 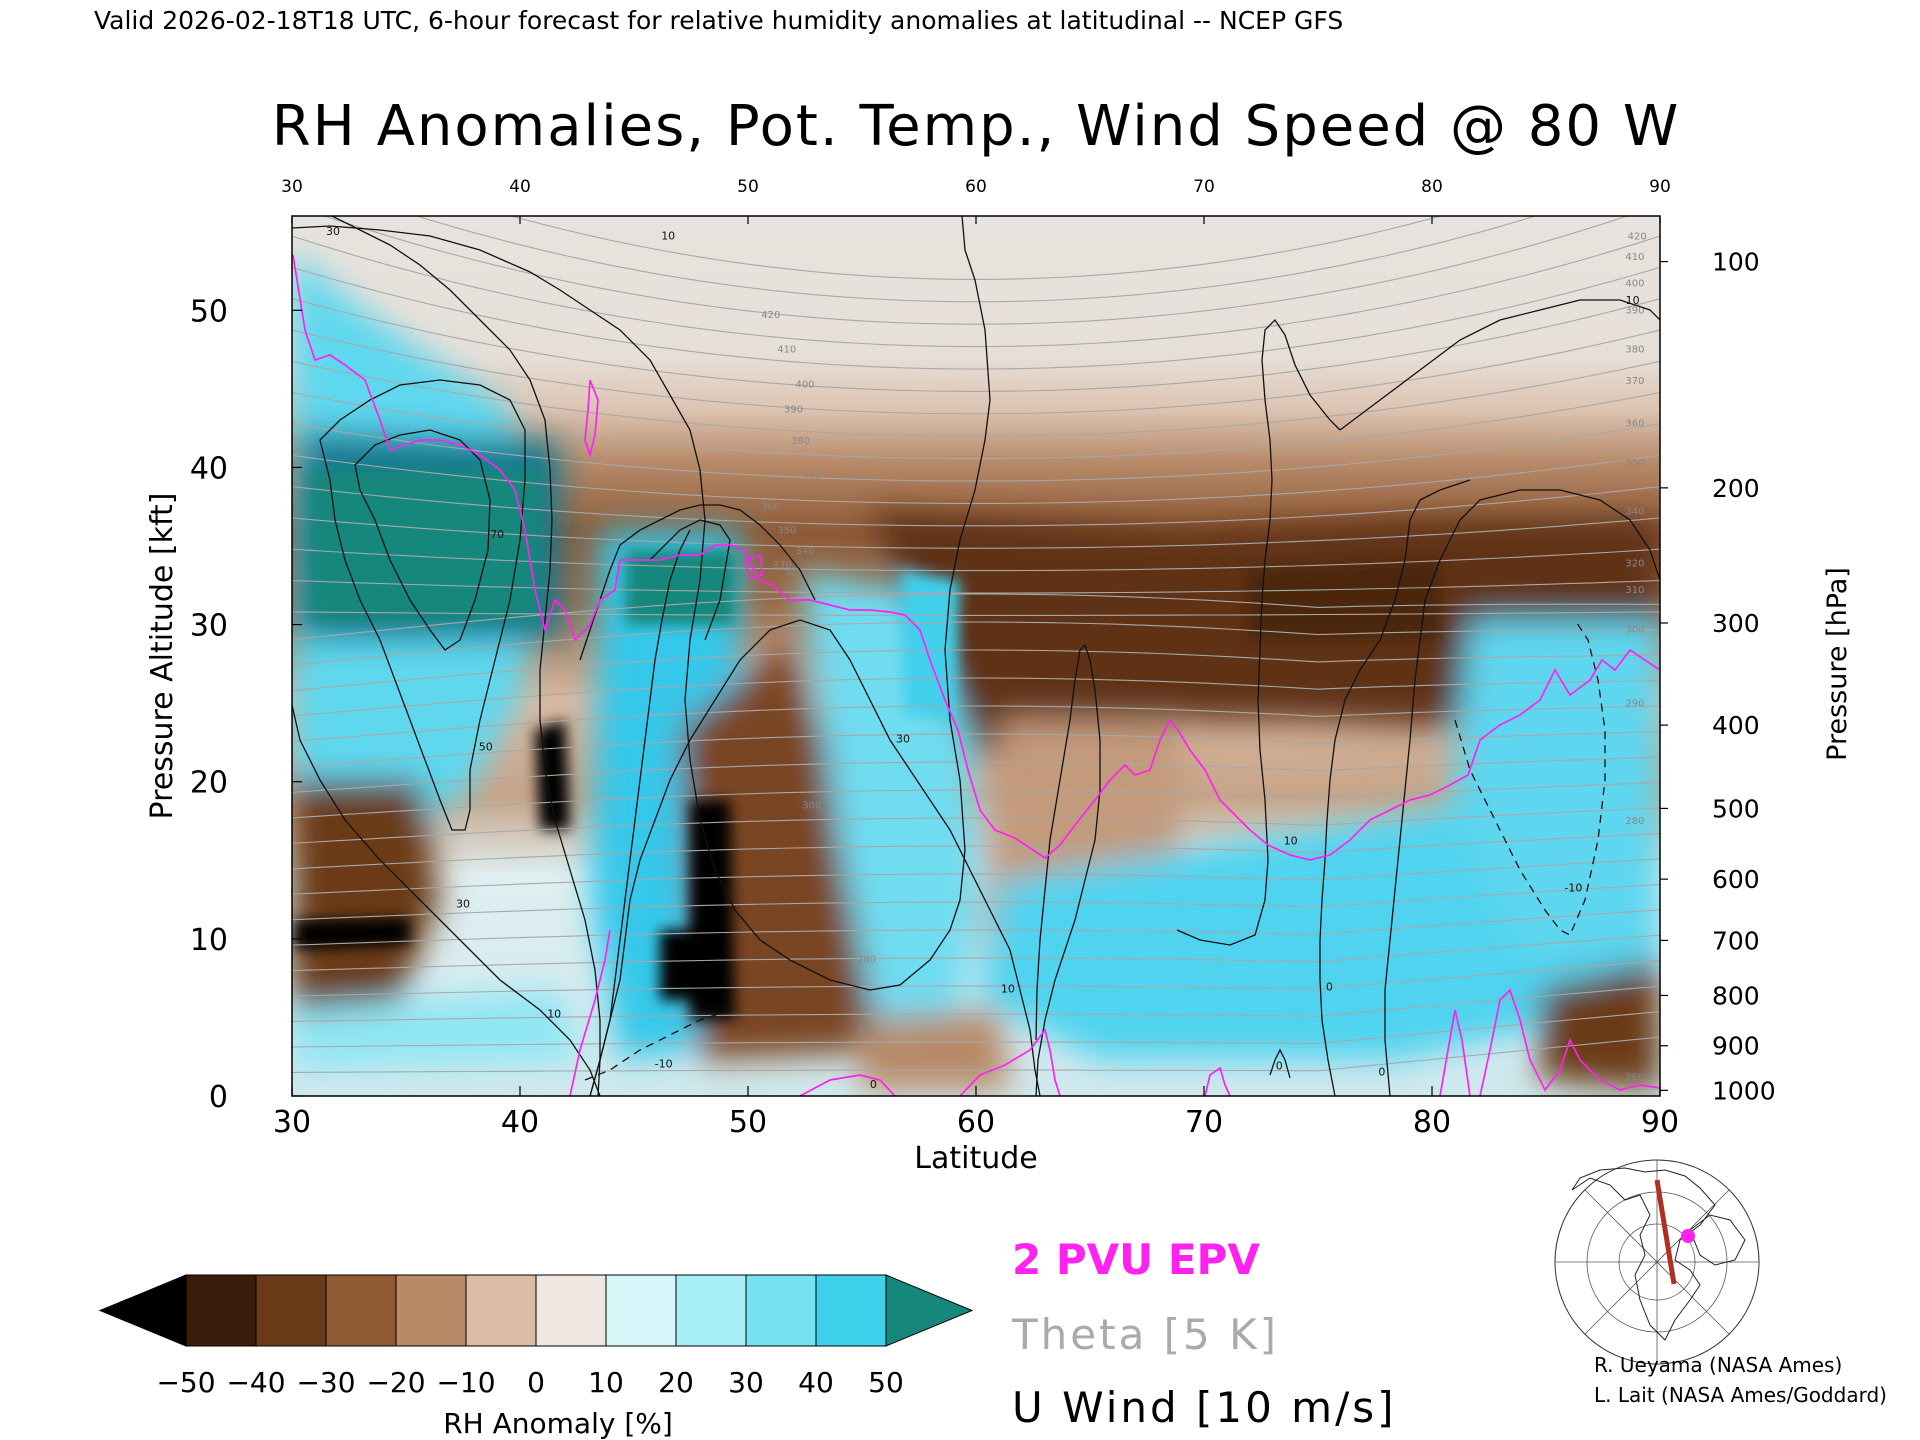 What do you see at coordinates (1736, 879) in the screenshot?
I see `pressure-tick-label: 600` at bounding box center [1736, 879].